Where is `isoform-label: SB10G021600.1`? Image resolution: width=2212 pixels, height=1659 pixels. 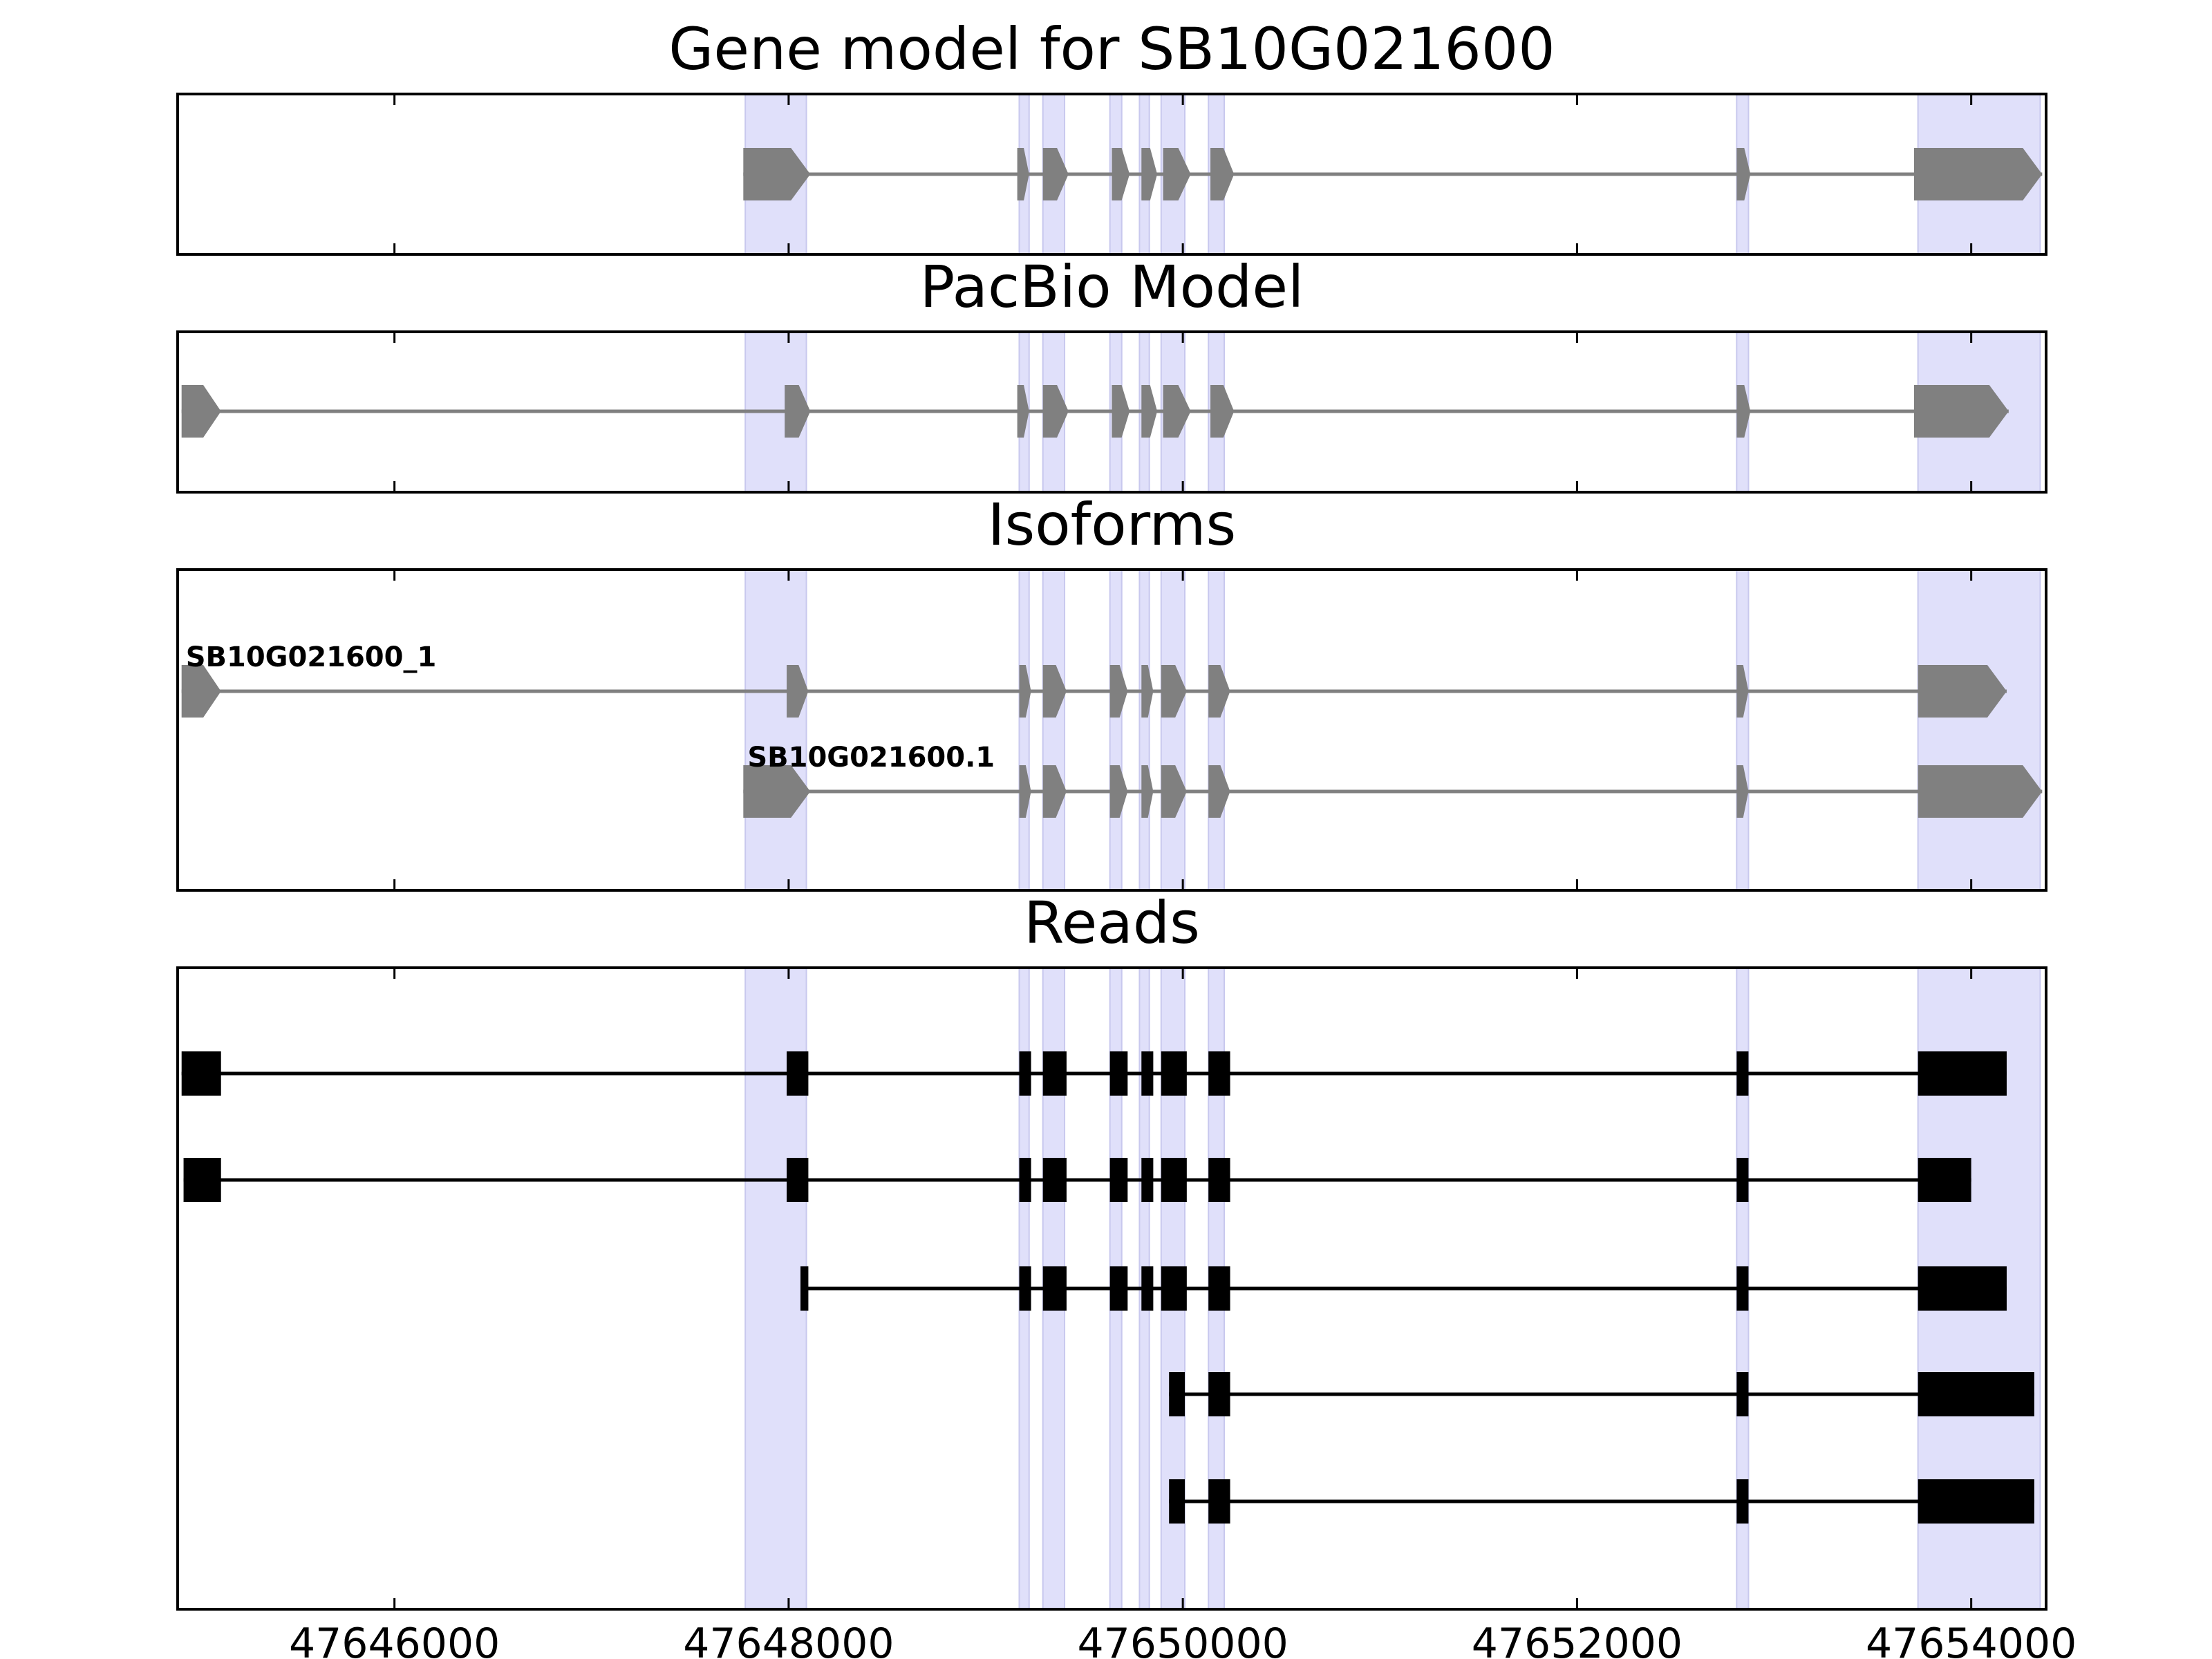
isoform-label: SB10G021600.1 is located at coordinates (871, 758).